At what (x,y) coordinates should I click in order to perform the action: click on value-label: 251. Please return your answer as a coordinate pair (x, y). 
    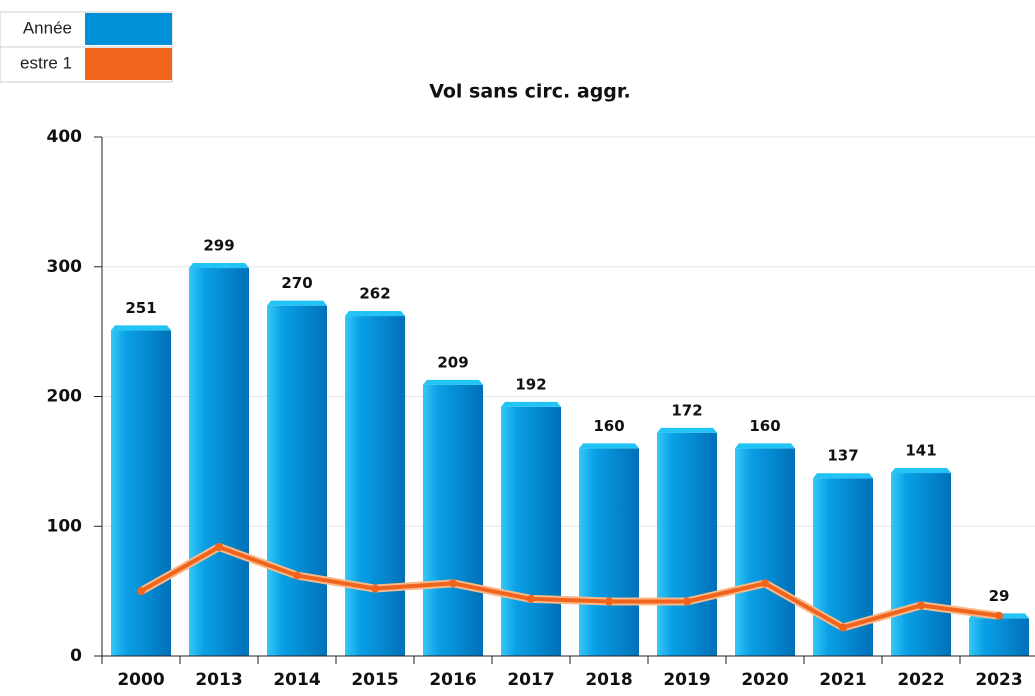
    Looking at the image, I should click on (140, 308).